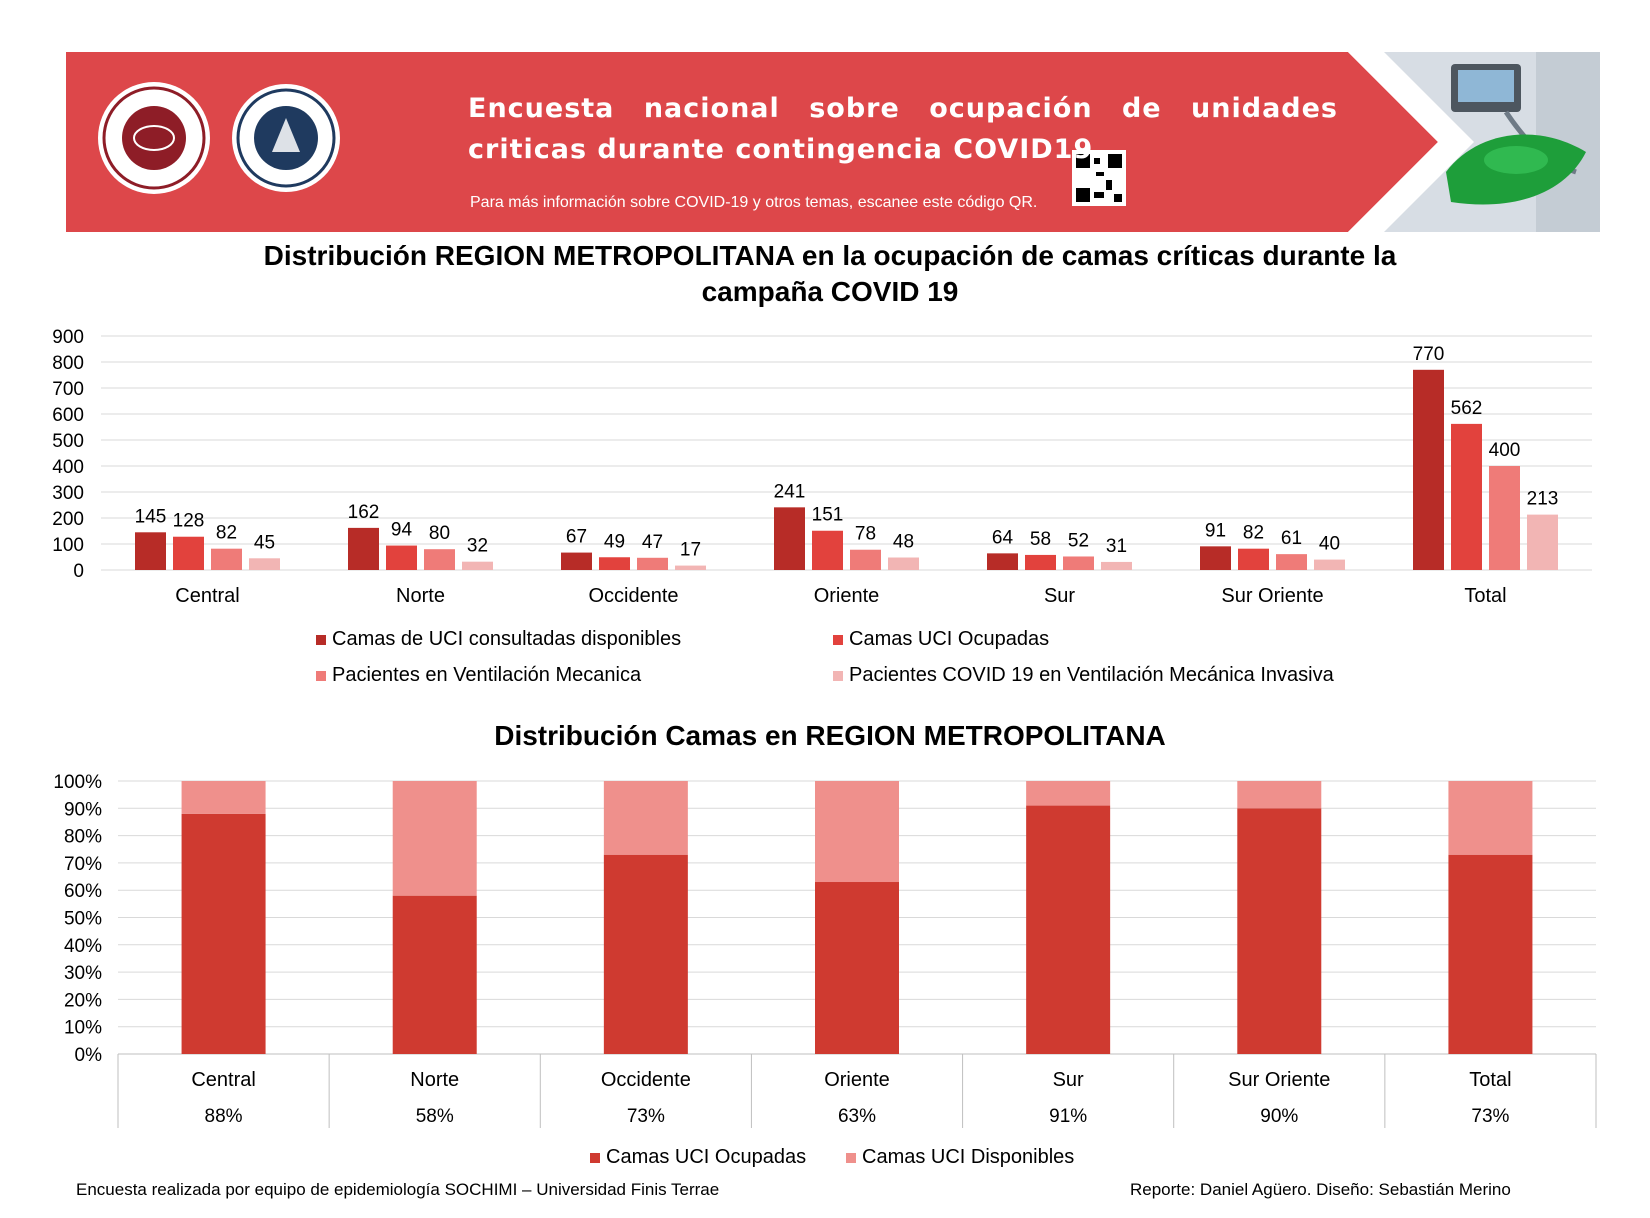 The width and height of the screenshot is (1650, 1218). What do you see at coordinates (790, 491) in the screenshot?
I see `data-label: 241` at bounding box center [790, 491].